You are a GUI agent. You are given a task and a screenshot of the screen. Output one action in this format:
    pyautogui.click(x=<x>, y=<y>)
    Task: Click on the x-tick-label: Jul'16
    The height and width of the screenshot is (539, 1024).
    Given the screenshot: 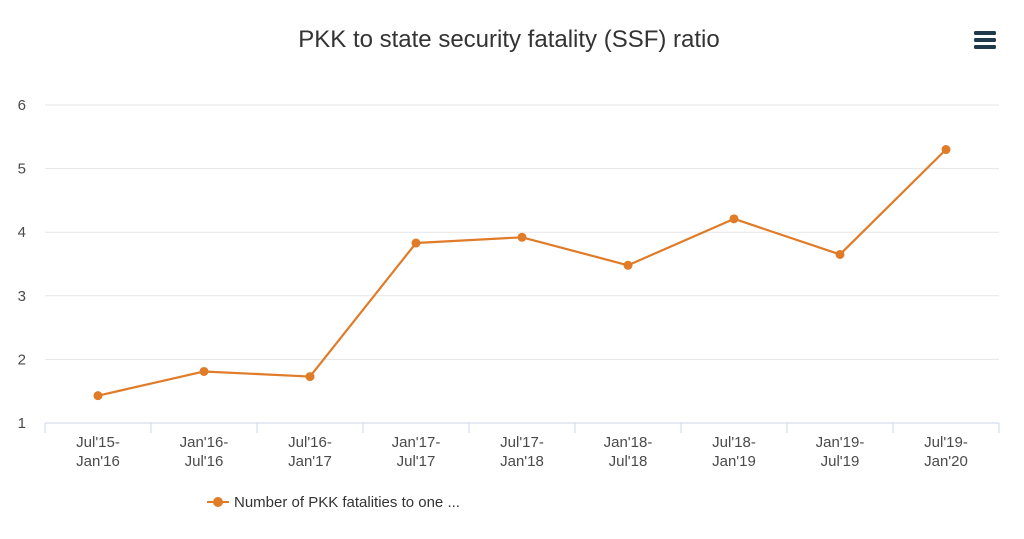 What is the action you would take?
    pyautogui.click(x=204, y=461)
    